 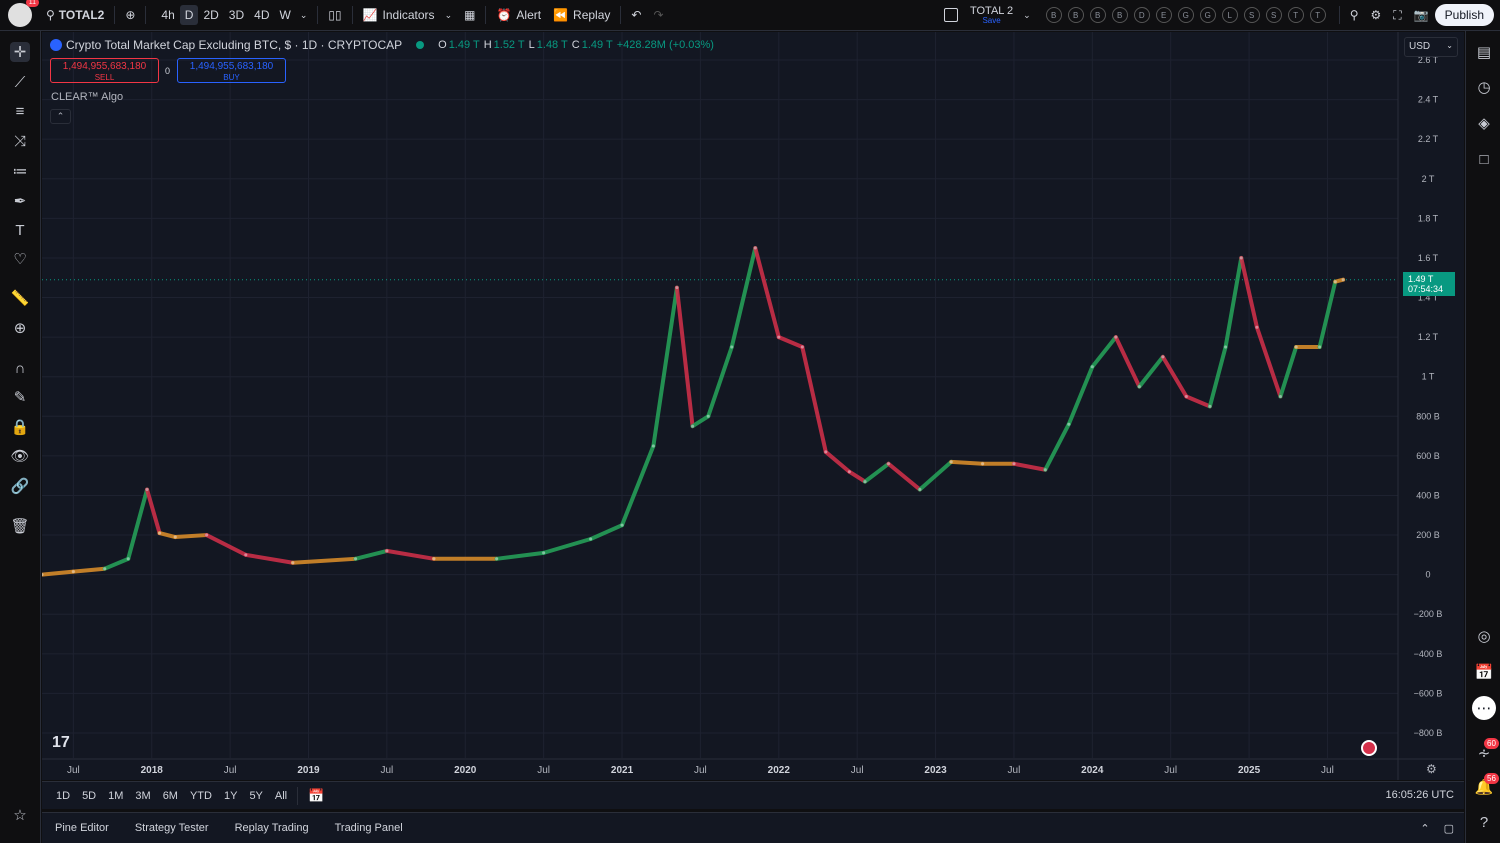 What do you see at coordinates (20, 486) in the screenshot?
I see `link-icon: 🔗` at bounding box center [20, 486].